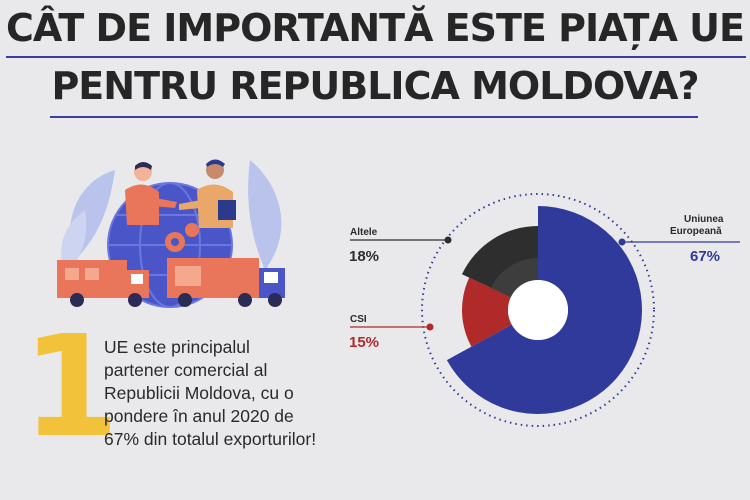  I want to click on description-line: Republicii Moldova, cu o, so click(199, 393).